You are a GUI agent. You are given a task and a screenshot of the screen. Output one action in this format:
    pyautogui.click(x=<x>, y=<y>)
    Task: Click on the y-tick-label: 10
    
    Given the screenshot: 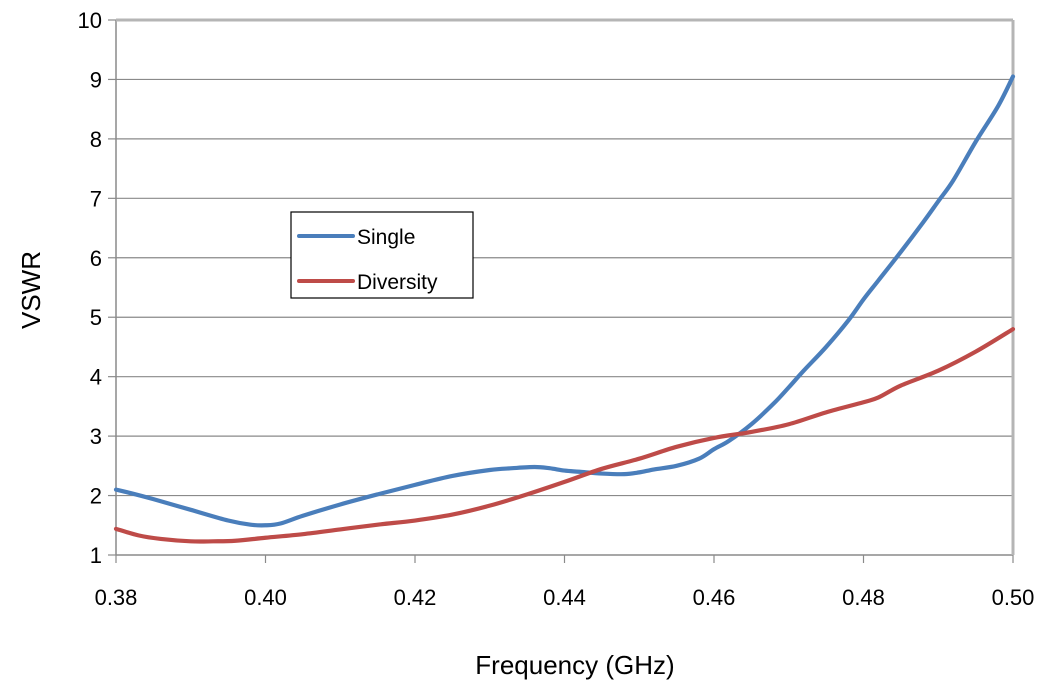 What is the action you would take?
    pyautogui.click(x=90, y=20)
    